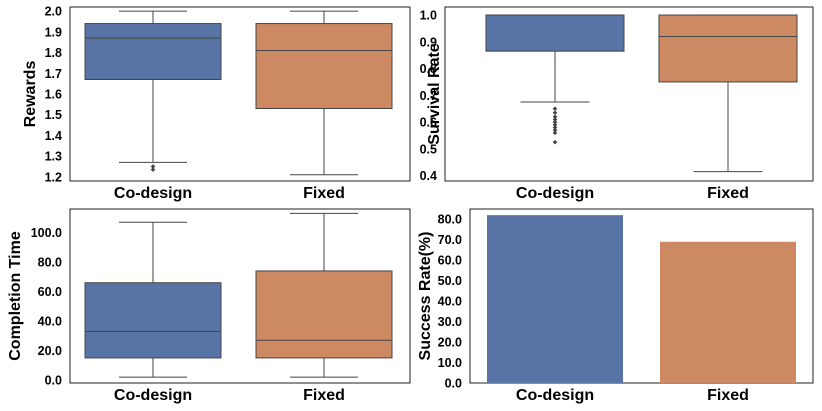  What do you see at coordinates (450, 220) in the screenshot?
I see `success-ytick-label: 80.0` at bounding box center [450, 220].